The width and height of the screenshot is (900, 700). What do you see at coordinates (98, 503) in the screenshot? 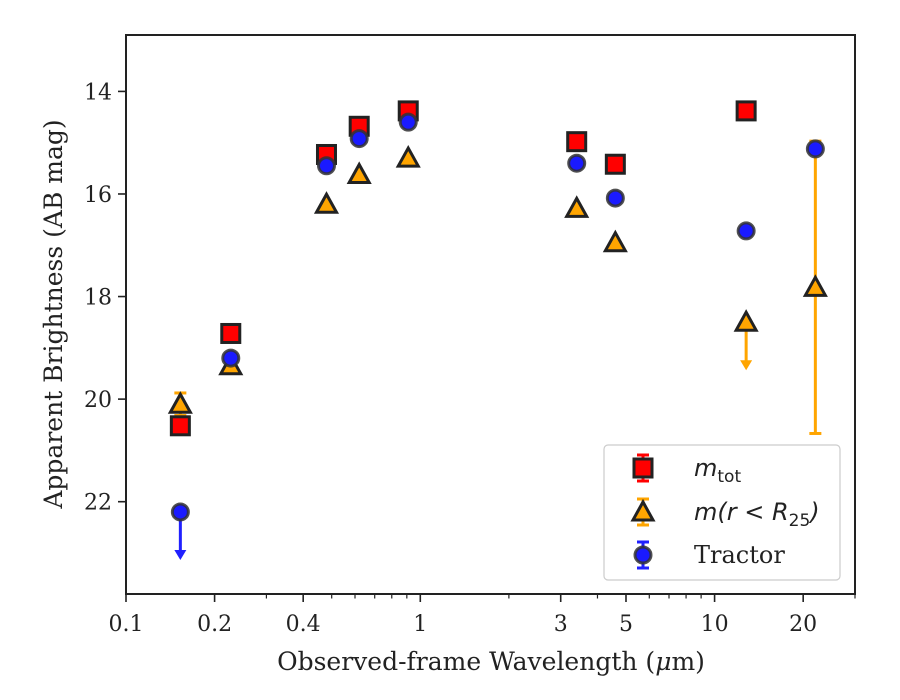
I see `y-tick-label: 22` at bounding box center [98, 503].